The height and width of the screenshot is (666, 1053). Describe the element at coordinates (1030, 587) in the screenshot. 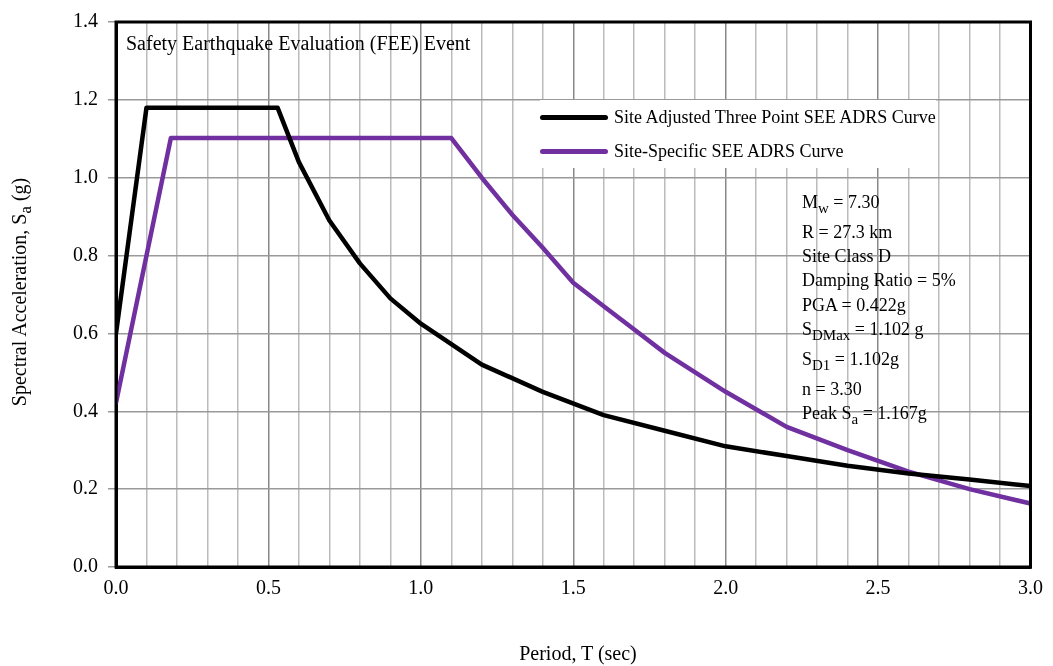

I see `x-tick-label: 3.0` at that location.